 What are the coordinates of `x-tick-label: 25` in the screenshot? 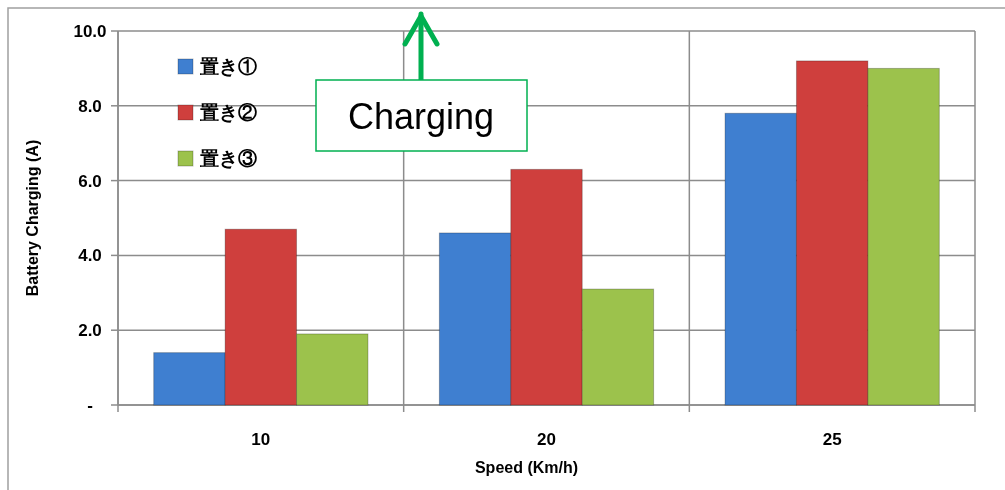 It's located at (832, 439).